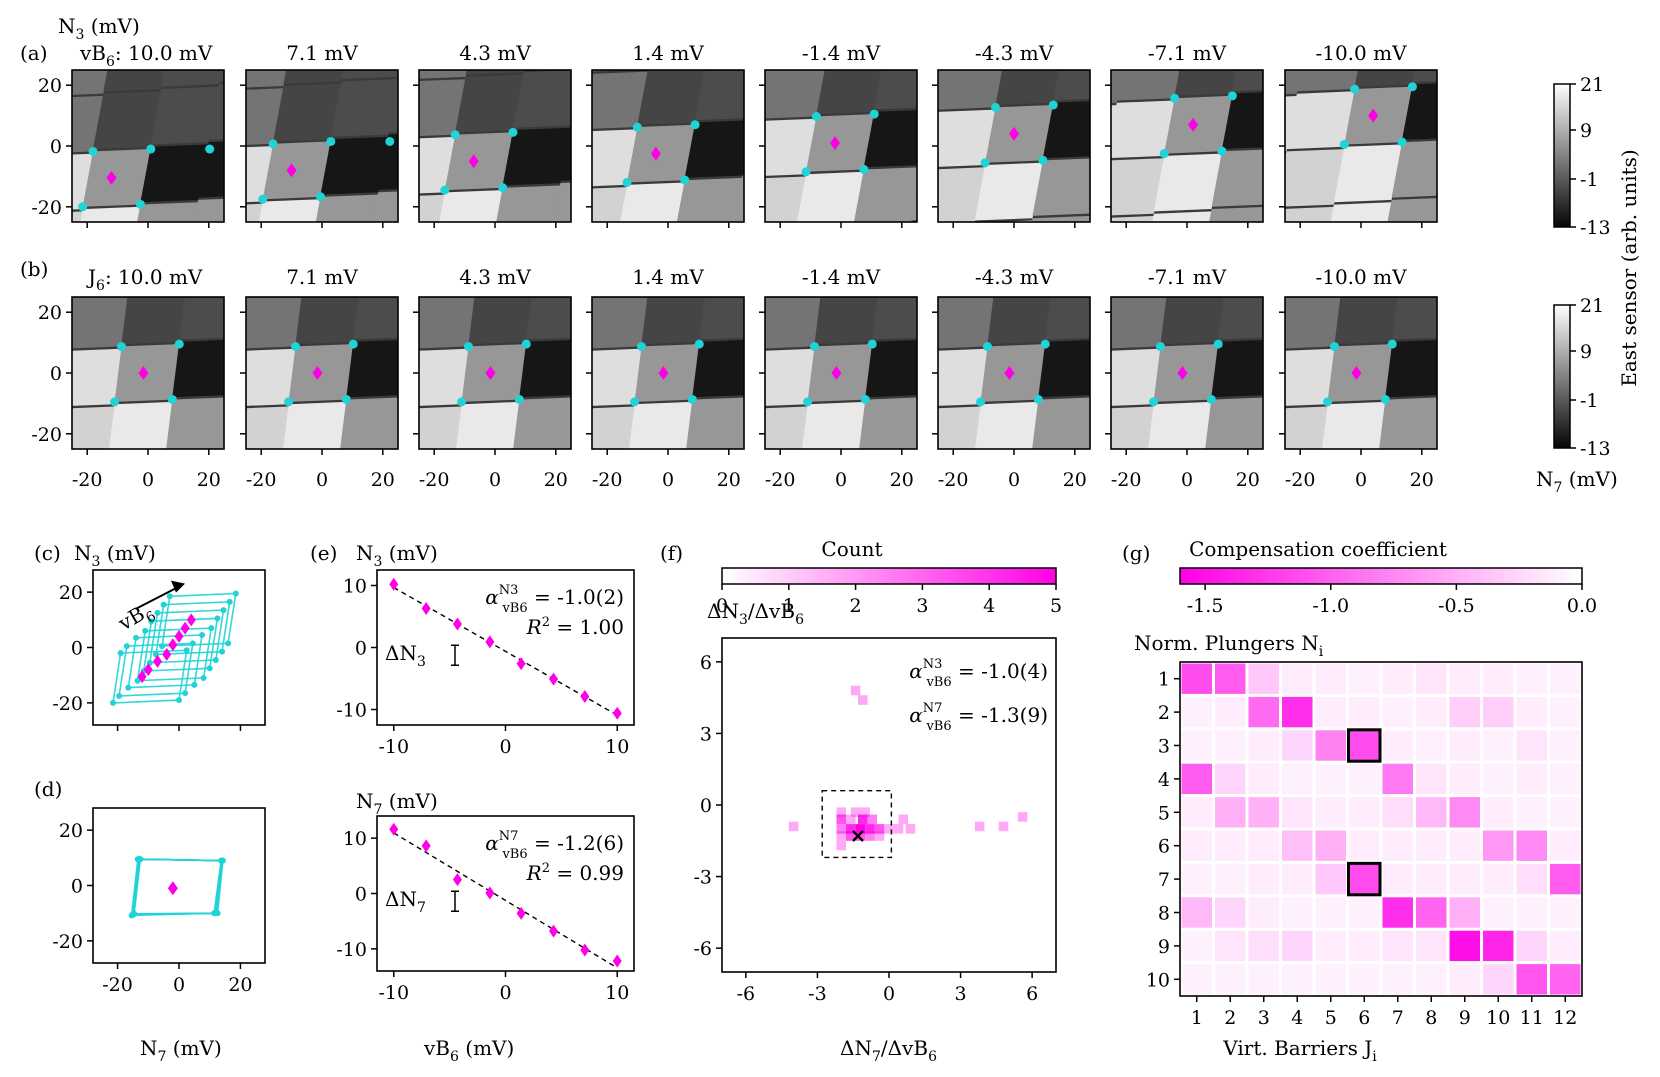 This screenshot has width=1660, height=1077. Describe the element at coordinates (191, 620) in the screenshot. I see `panel-c-center-marker` at that location.